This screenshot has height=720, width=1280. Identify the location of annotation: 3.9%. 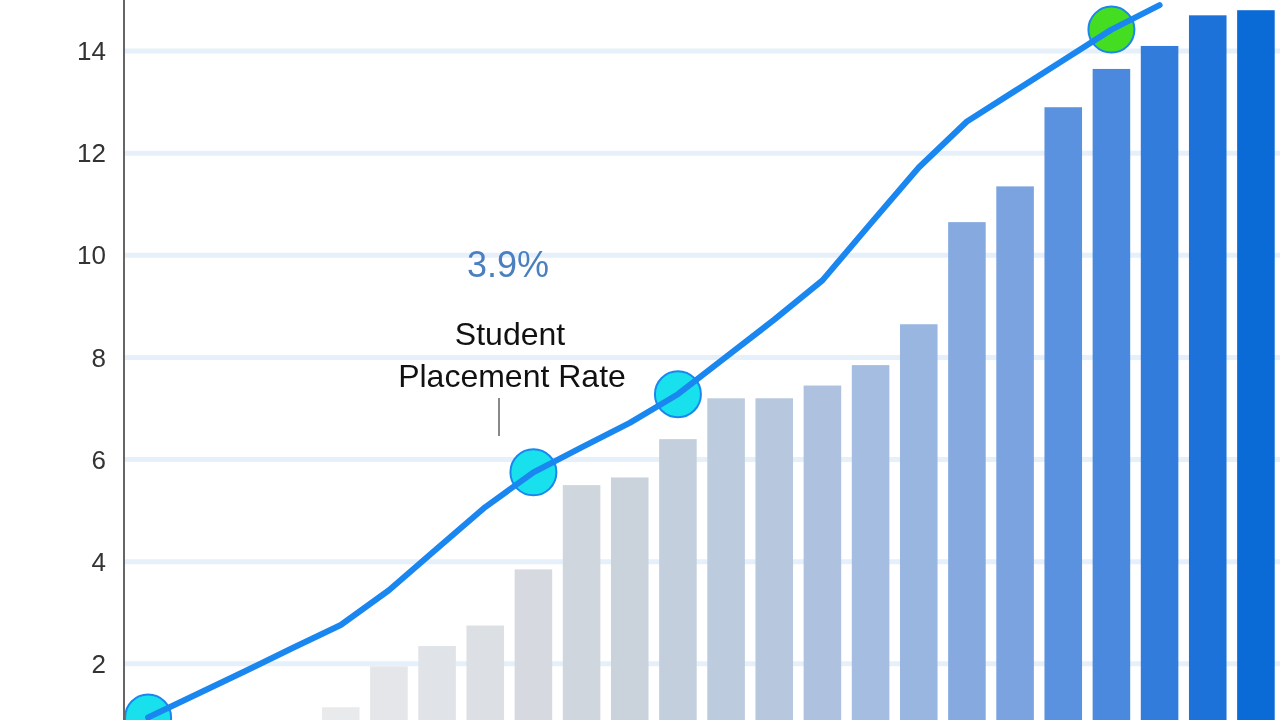
(508, 264).